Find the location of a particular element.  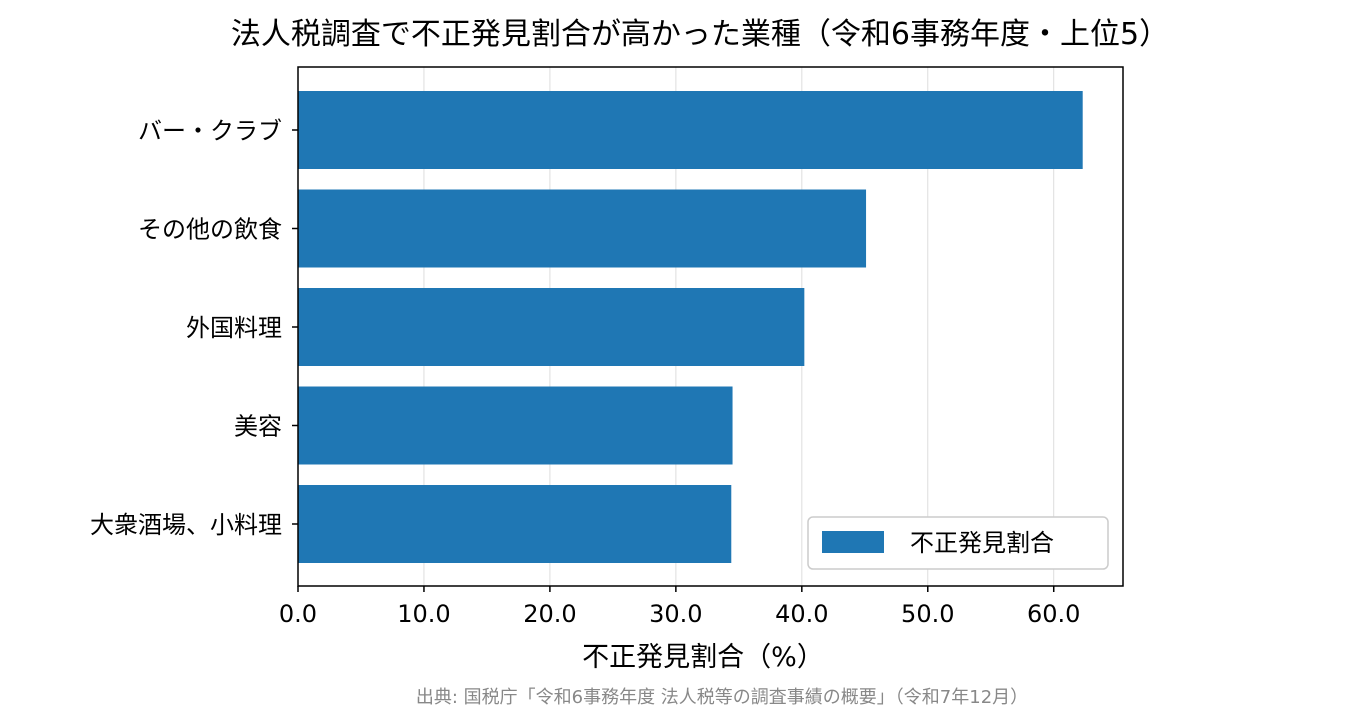

source-note: 出典: 国税庁「令和6事務年度 法人税等の調査事績の概要」（令和7年12月） is located at coordinates (722, 697).